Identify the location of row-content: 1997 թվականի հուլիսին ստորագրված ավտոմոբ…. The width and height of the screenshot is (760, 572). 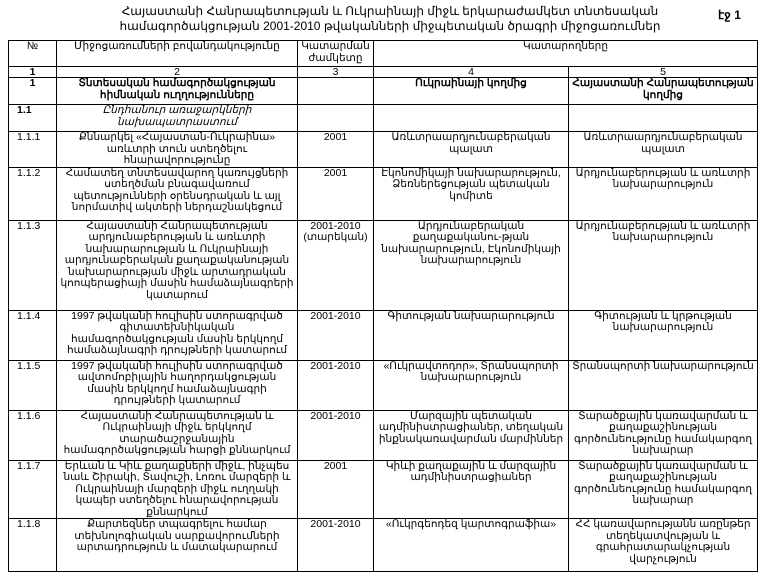
(177, 385).